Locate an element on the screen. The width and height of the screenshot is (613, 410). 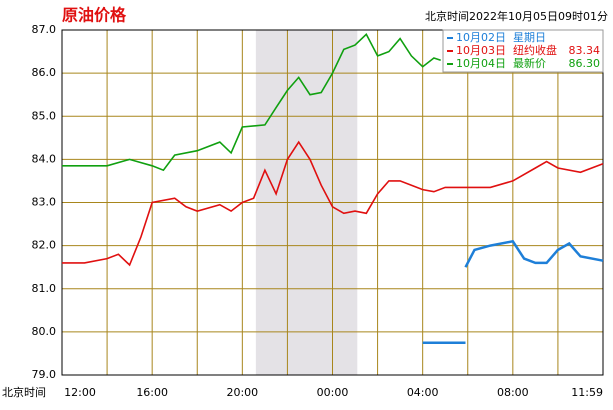
legend-note: 星期日 is located at coordinates (529, 37).